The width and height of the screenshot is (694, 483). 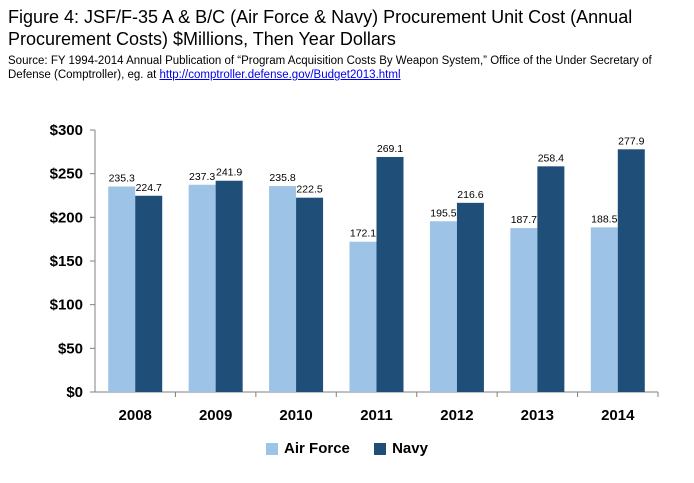 I want to click on bar-air-force-2009, so click(x=202, y=288).